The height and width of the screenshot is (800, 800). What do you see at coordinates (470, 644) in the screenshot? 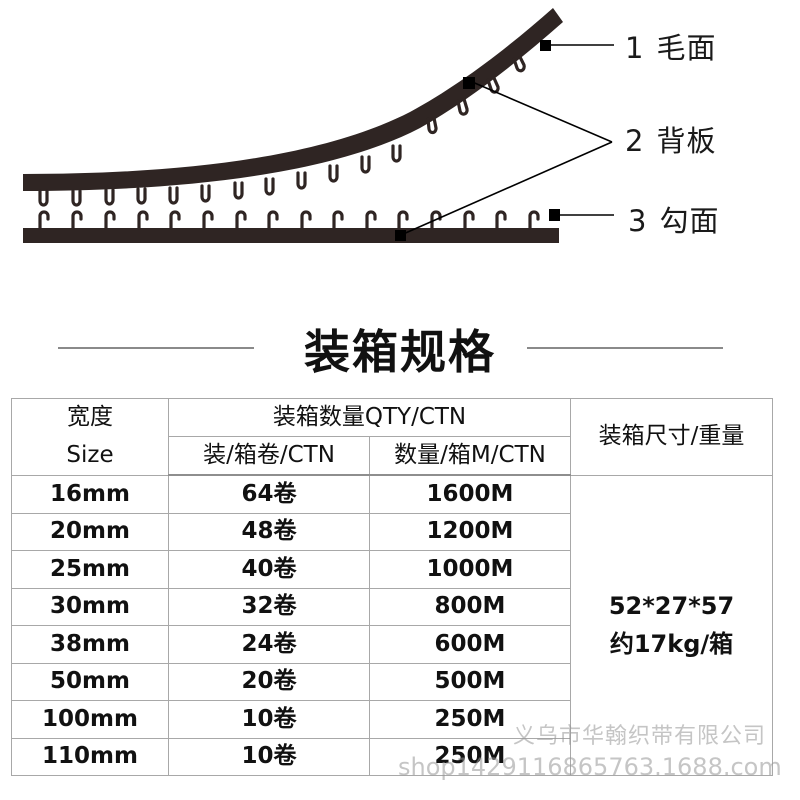
I see `cell-meters: 600M` at bounding box center [470, 644].